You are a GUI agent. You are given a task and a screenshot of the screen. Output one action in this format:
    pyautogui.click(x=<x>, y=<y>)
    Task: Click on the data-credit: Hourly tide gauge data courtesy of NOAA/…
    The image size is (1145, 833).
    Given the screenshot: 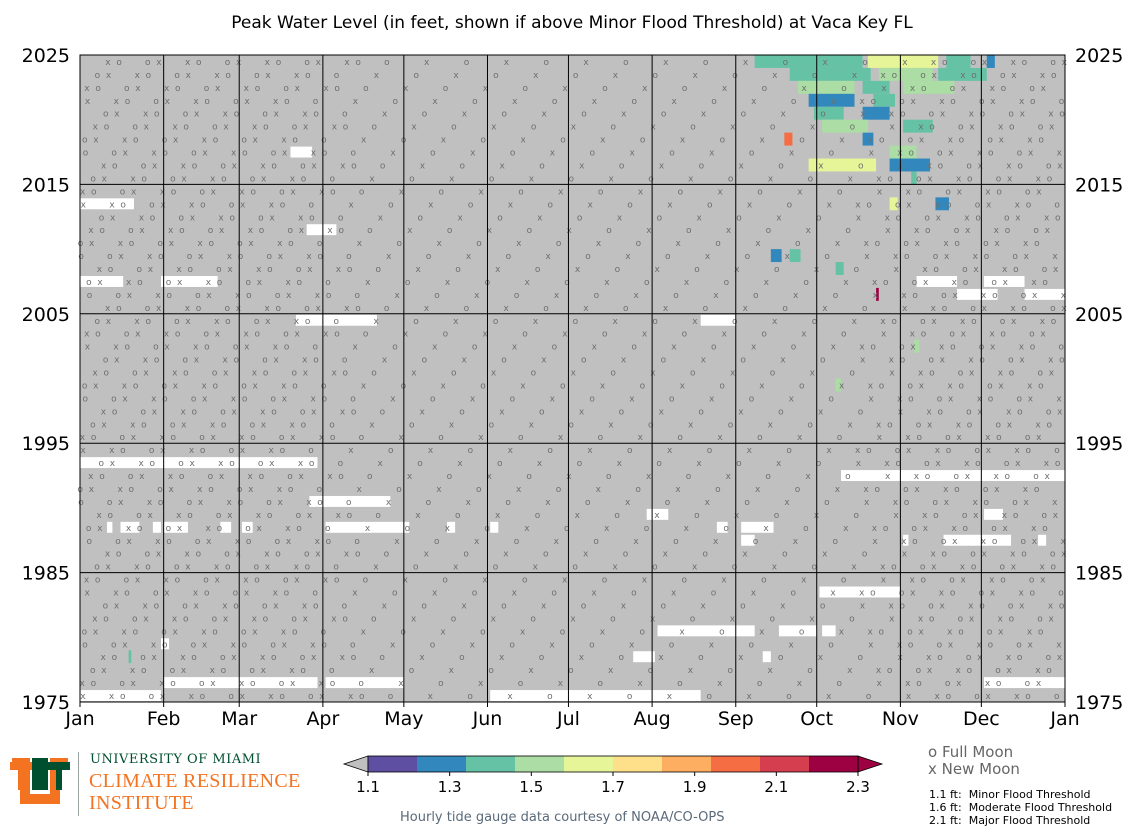 What is the action you would take?
    pyautogui.click(x=562, y=817)
    